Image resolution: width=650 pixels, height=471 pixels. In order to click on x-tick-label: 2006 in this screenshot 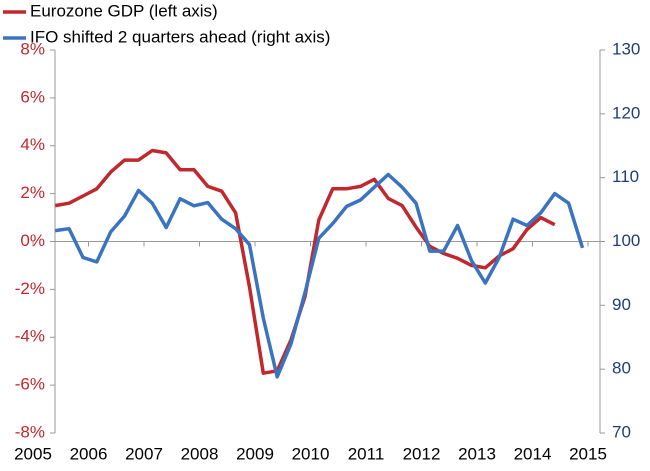, I will do `click(89, 453)`.